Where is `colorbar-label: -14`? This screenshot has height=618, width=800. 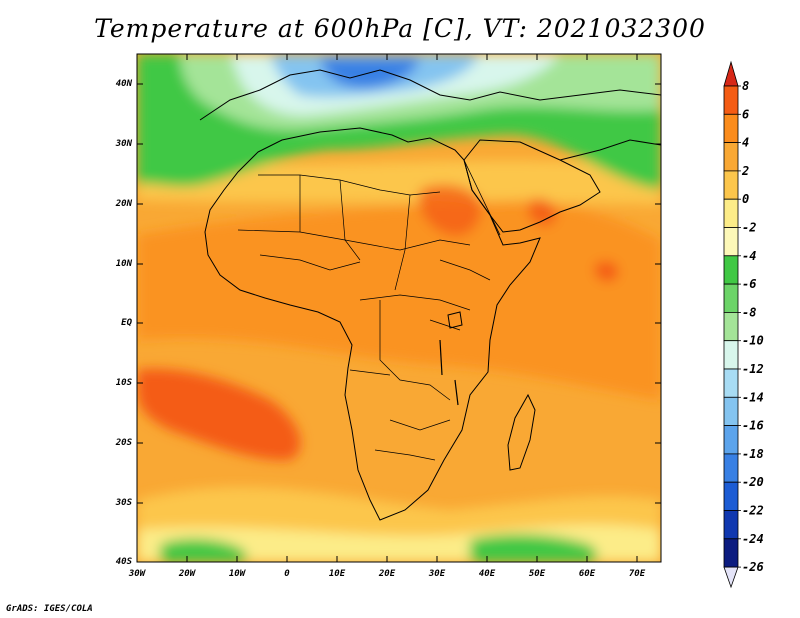
colorbar-label: -14 is located at coordinates (753, 397).